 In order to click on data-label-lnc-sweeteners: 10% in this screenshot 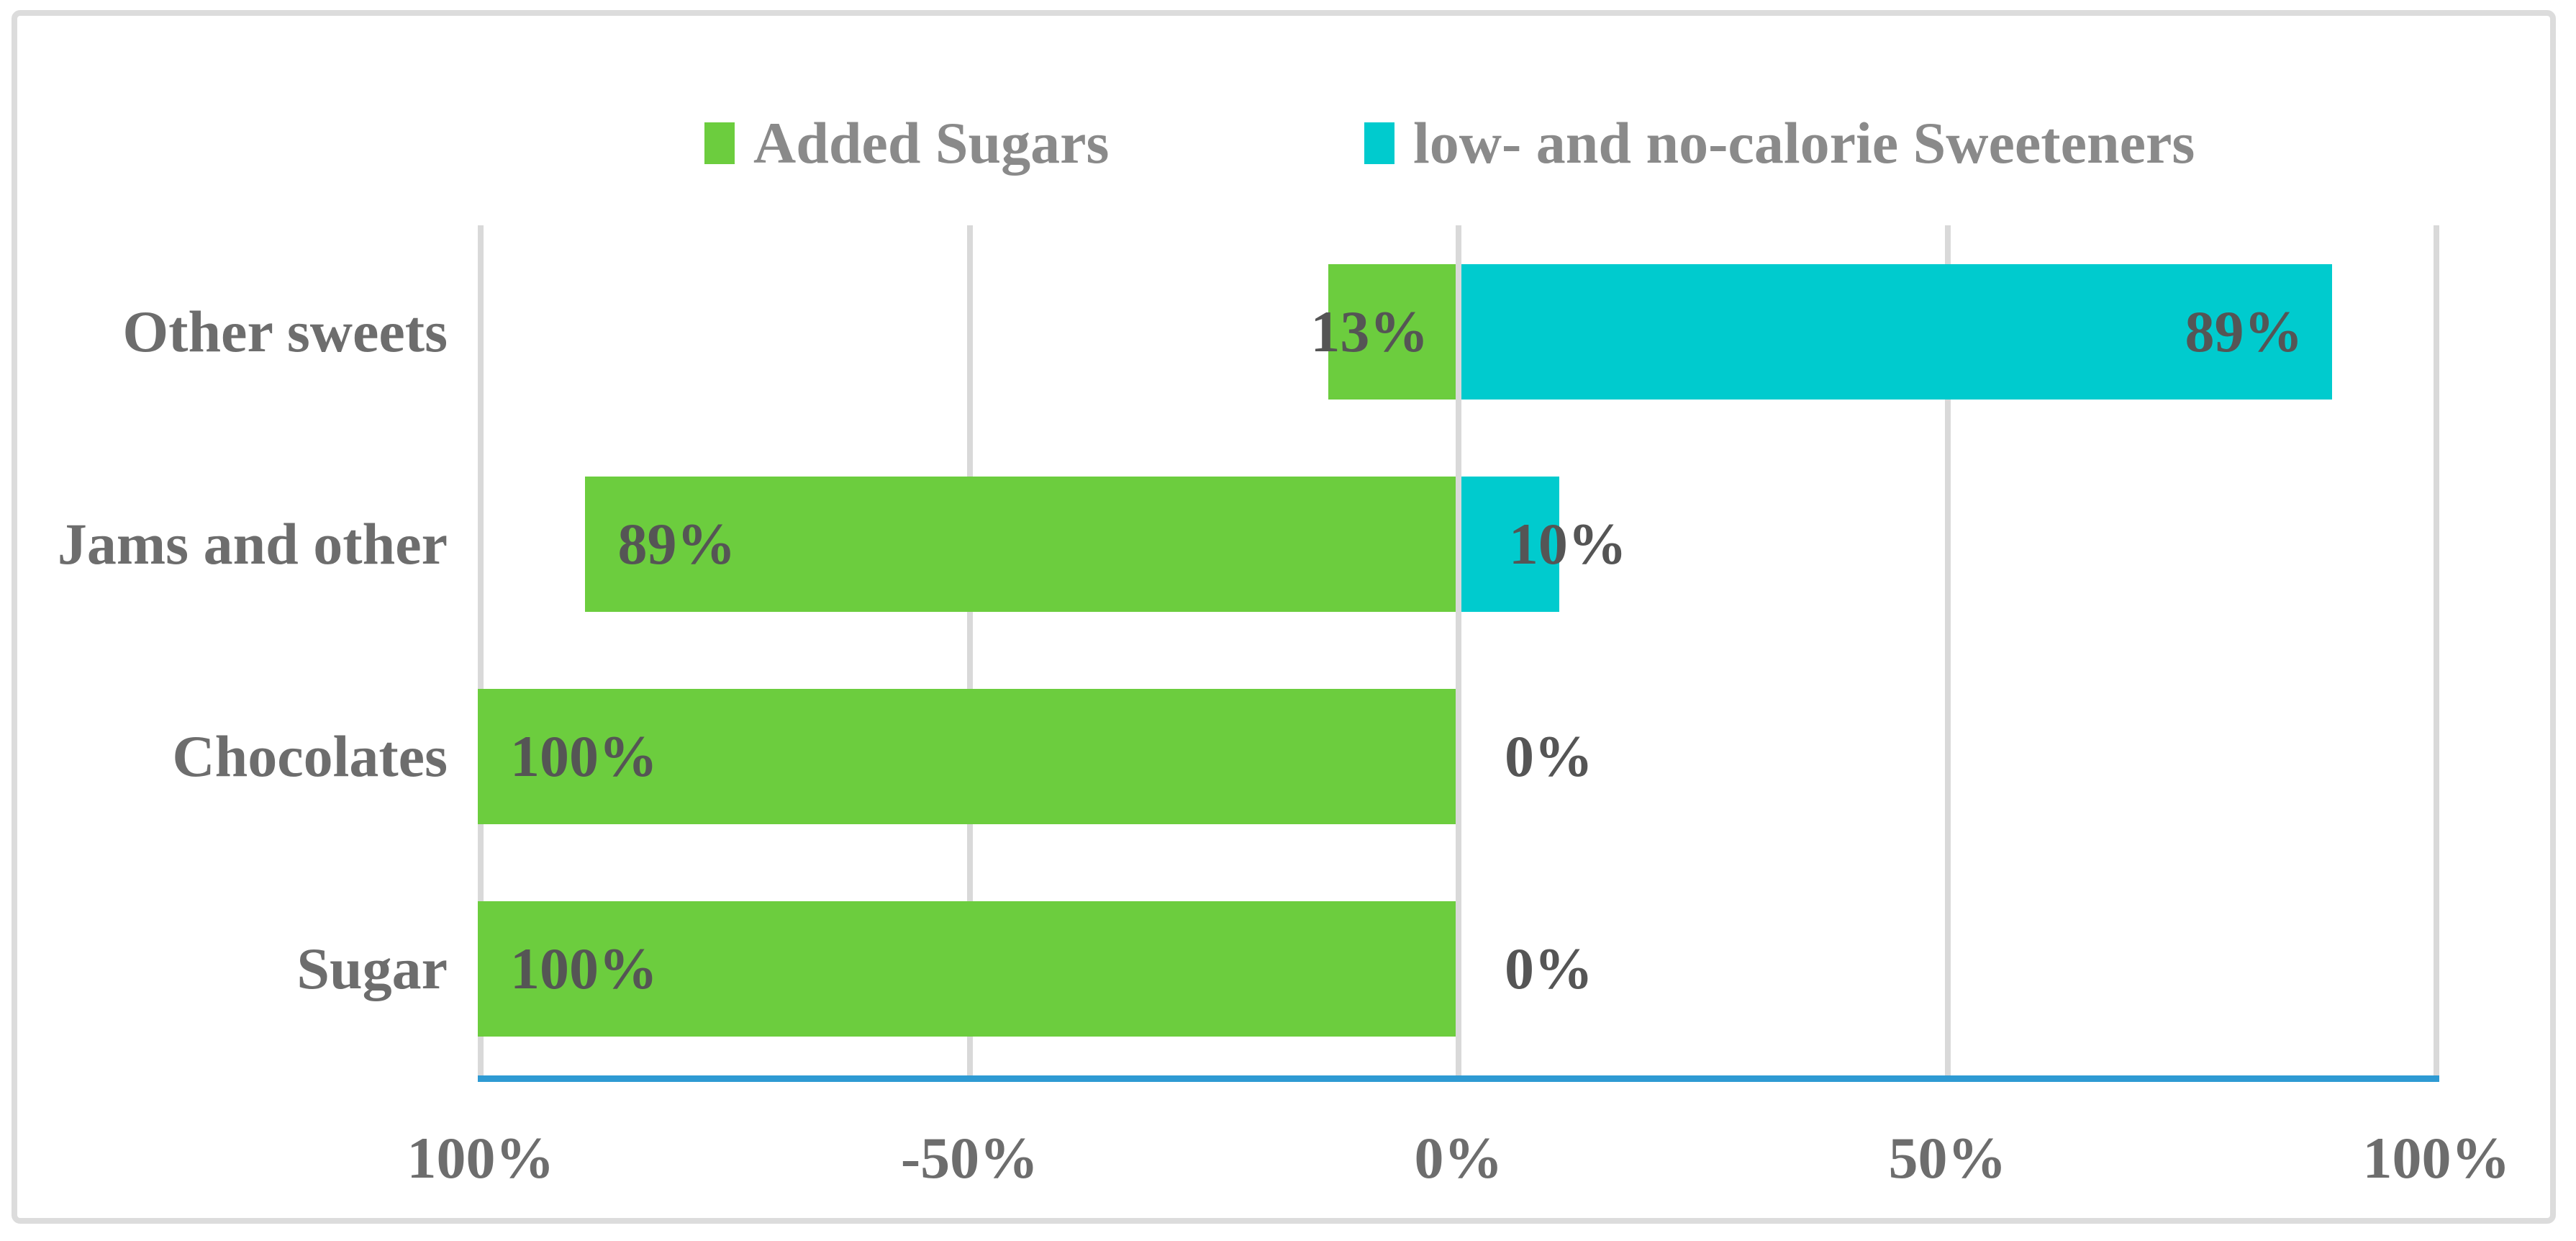, I will do `click(1567, 543)`.